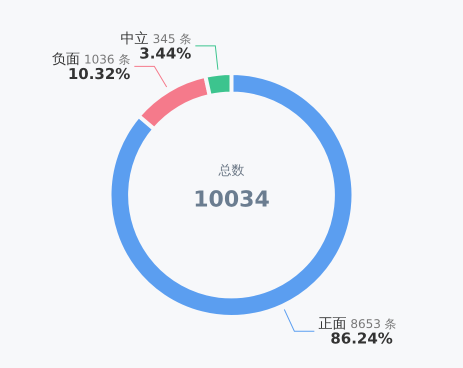 This screenshot has width=463, height=368. Describe the element at coordinates (373, 324) in the screenshot. I see `data-label: 8653 条` at that location.